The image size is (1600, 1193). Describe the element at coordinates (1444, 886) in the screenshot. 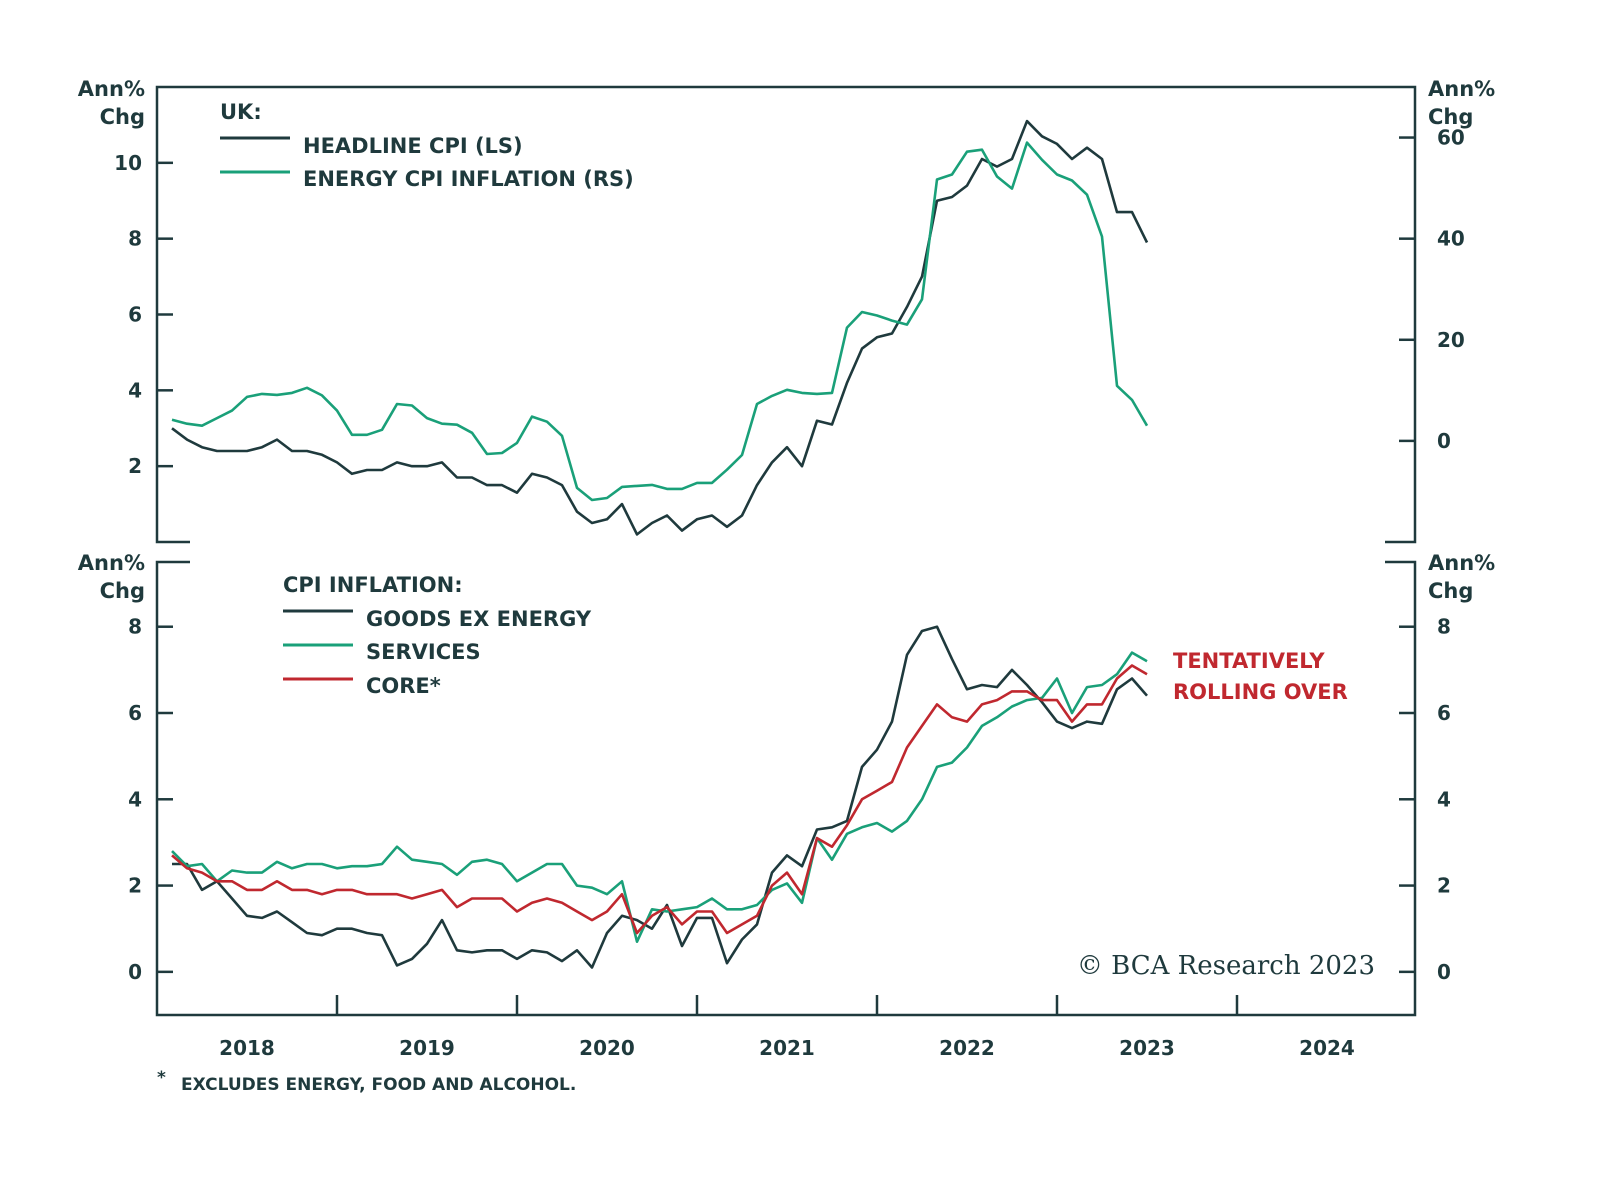

I see `right-tick-label: 2` at that location.